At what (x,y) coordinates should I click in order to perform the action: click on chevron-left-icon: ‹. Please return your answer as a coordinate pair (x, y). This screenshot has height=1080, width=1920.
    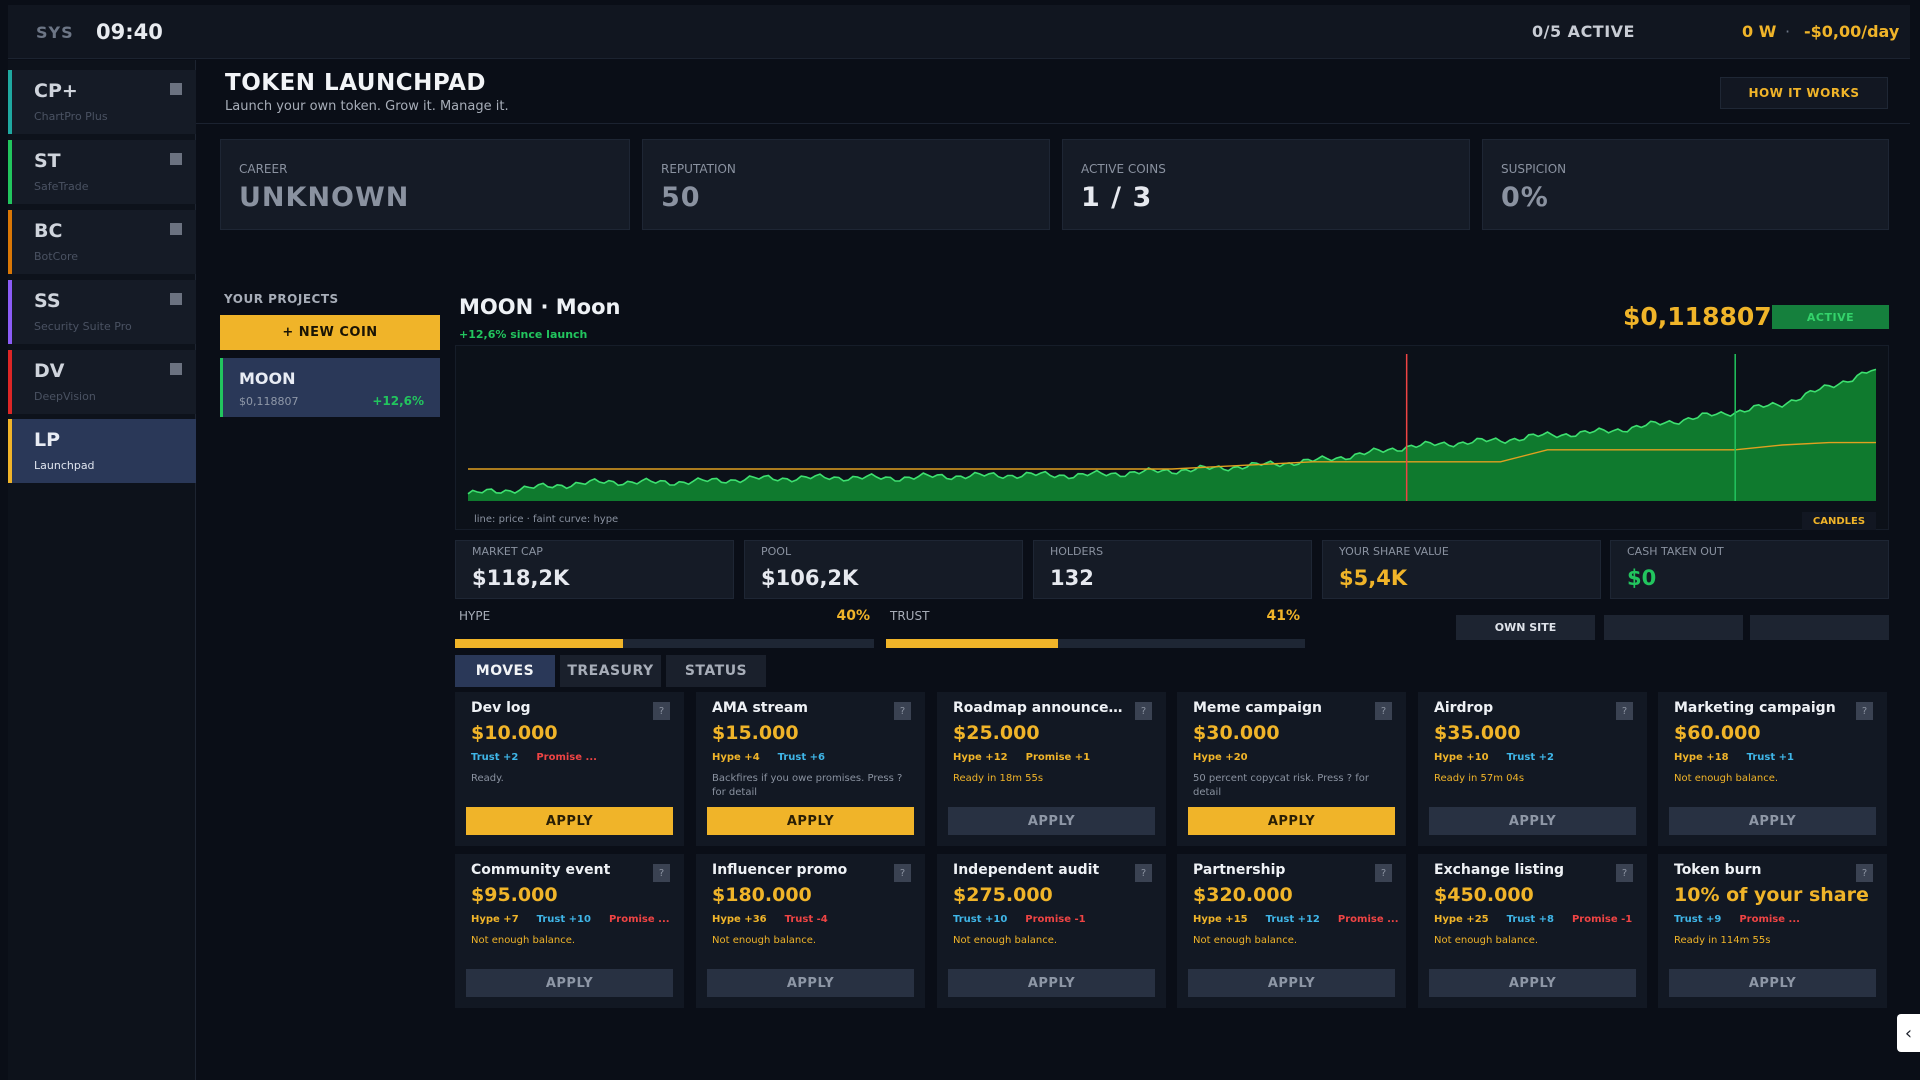
    Looking at the image, I should click on (1908, 1033).